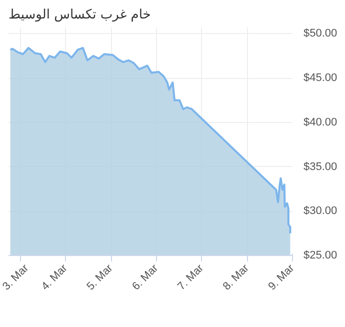  Describe the element at coordinates (190, 277) in the screenshot. I see `x-tick-label: 7. Mar` at that location.